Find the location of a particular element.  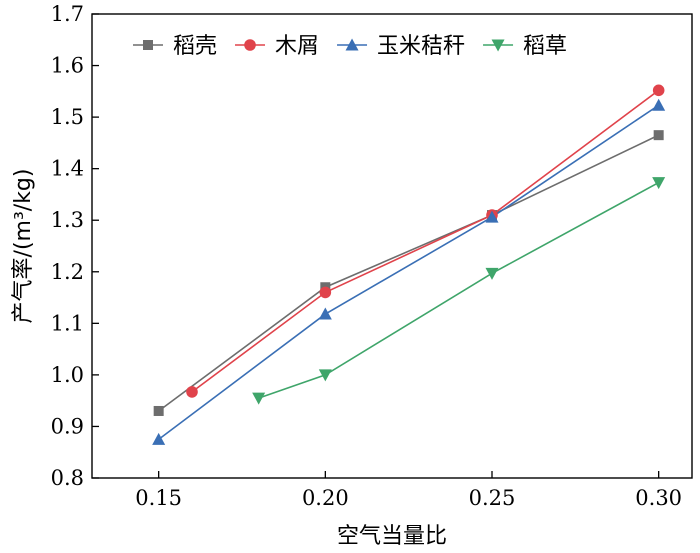

y-axis-ticks: 0.8 0.9 1.0 1.1 1.2 1.3 1.4 1.5 1.6 1.7 is located at coordinates (75, 246).